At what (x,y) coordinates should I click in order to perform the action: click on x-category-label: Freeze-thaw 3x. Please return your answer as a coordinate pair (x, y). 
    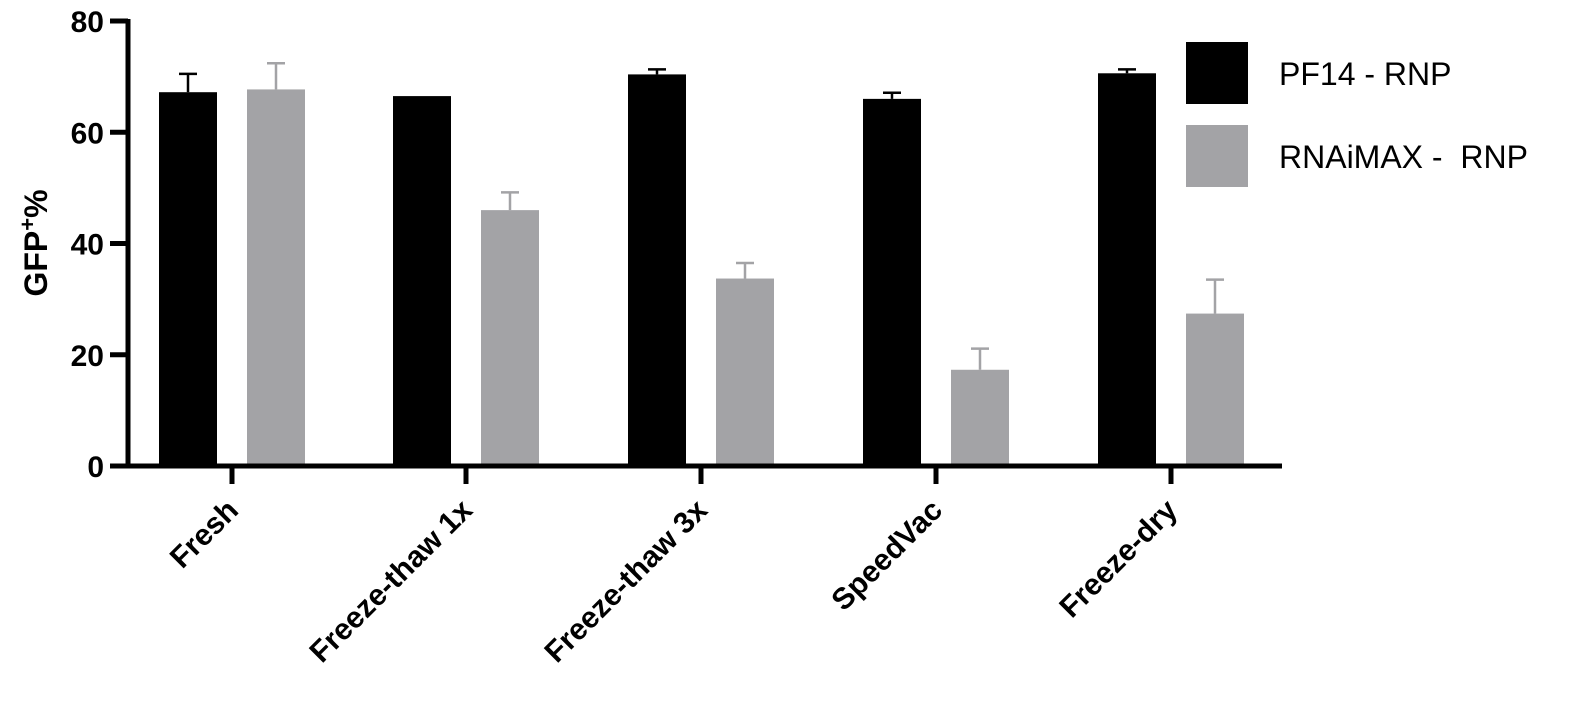
    Looking at the image, I should click on (627, 581).